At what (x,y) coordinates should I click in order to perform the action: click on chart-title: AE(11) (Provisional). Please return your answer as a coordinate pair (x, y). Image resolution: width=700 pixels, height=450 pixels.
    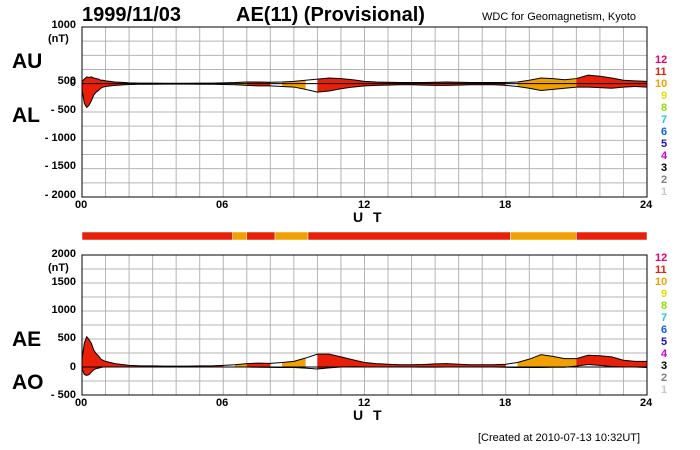
    Looking at the image, I should click on (330, 15).